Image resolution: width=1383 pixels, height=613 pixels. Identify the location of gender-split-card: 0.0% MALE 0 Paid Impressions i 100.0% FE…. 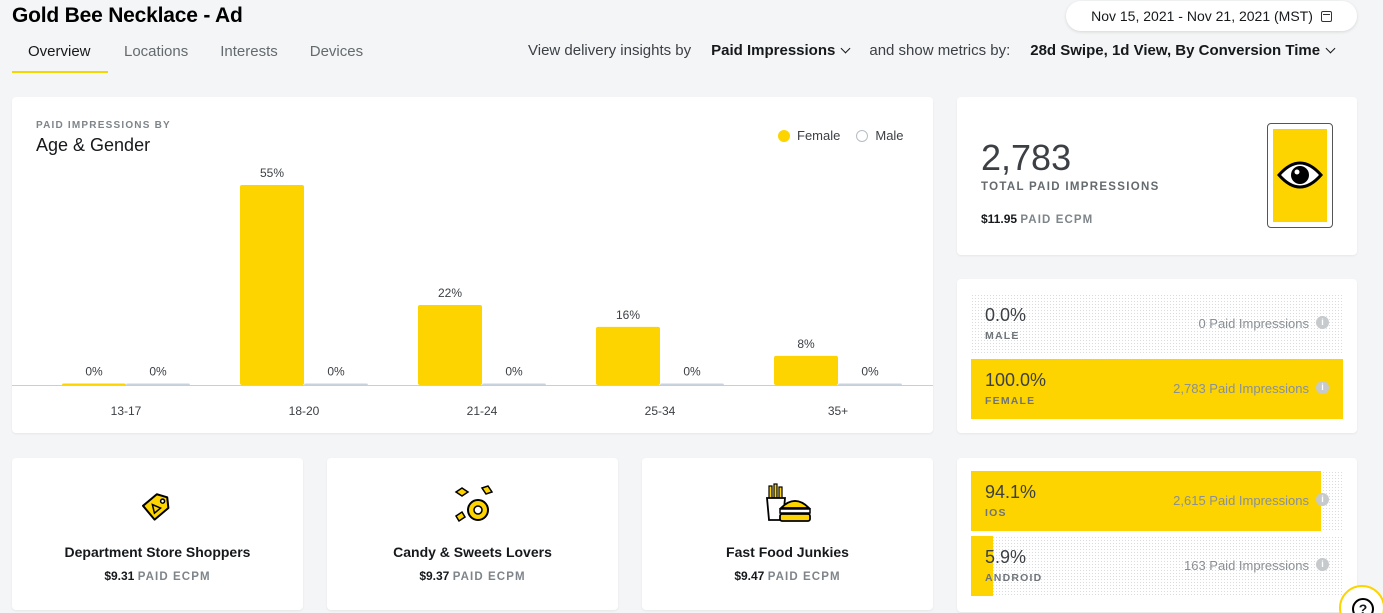
(1157, 356).